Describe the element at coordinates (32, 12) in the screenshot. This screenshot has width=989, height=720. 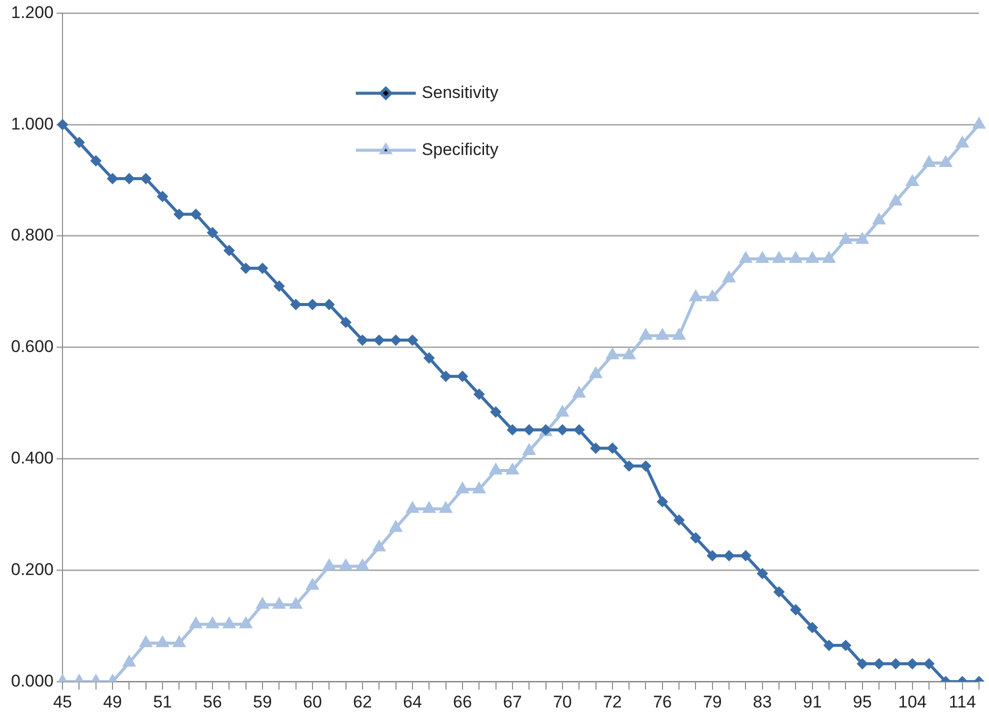
I see `y-tick-label: 1.200` at that location.